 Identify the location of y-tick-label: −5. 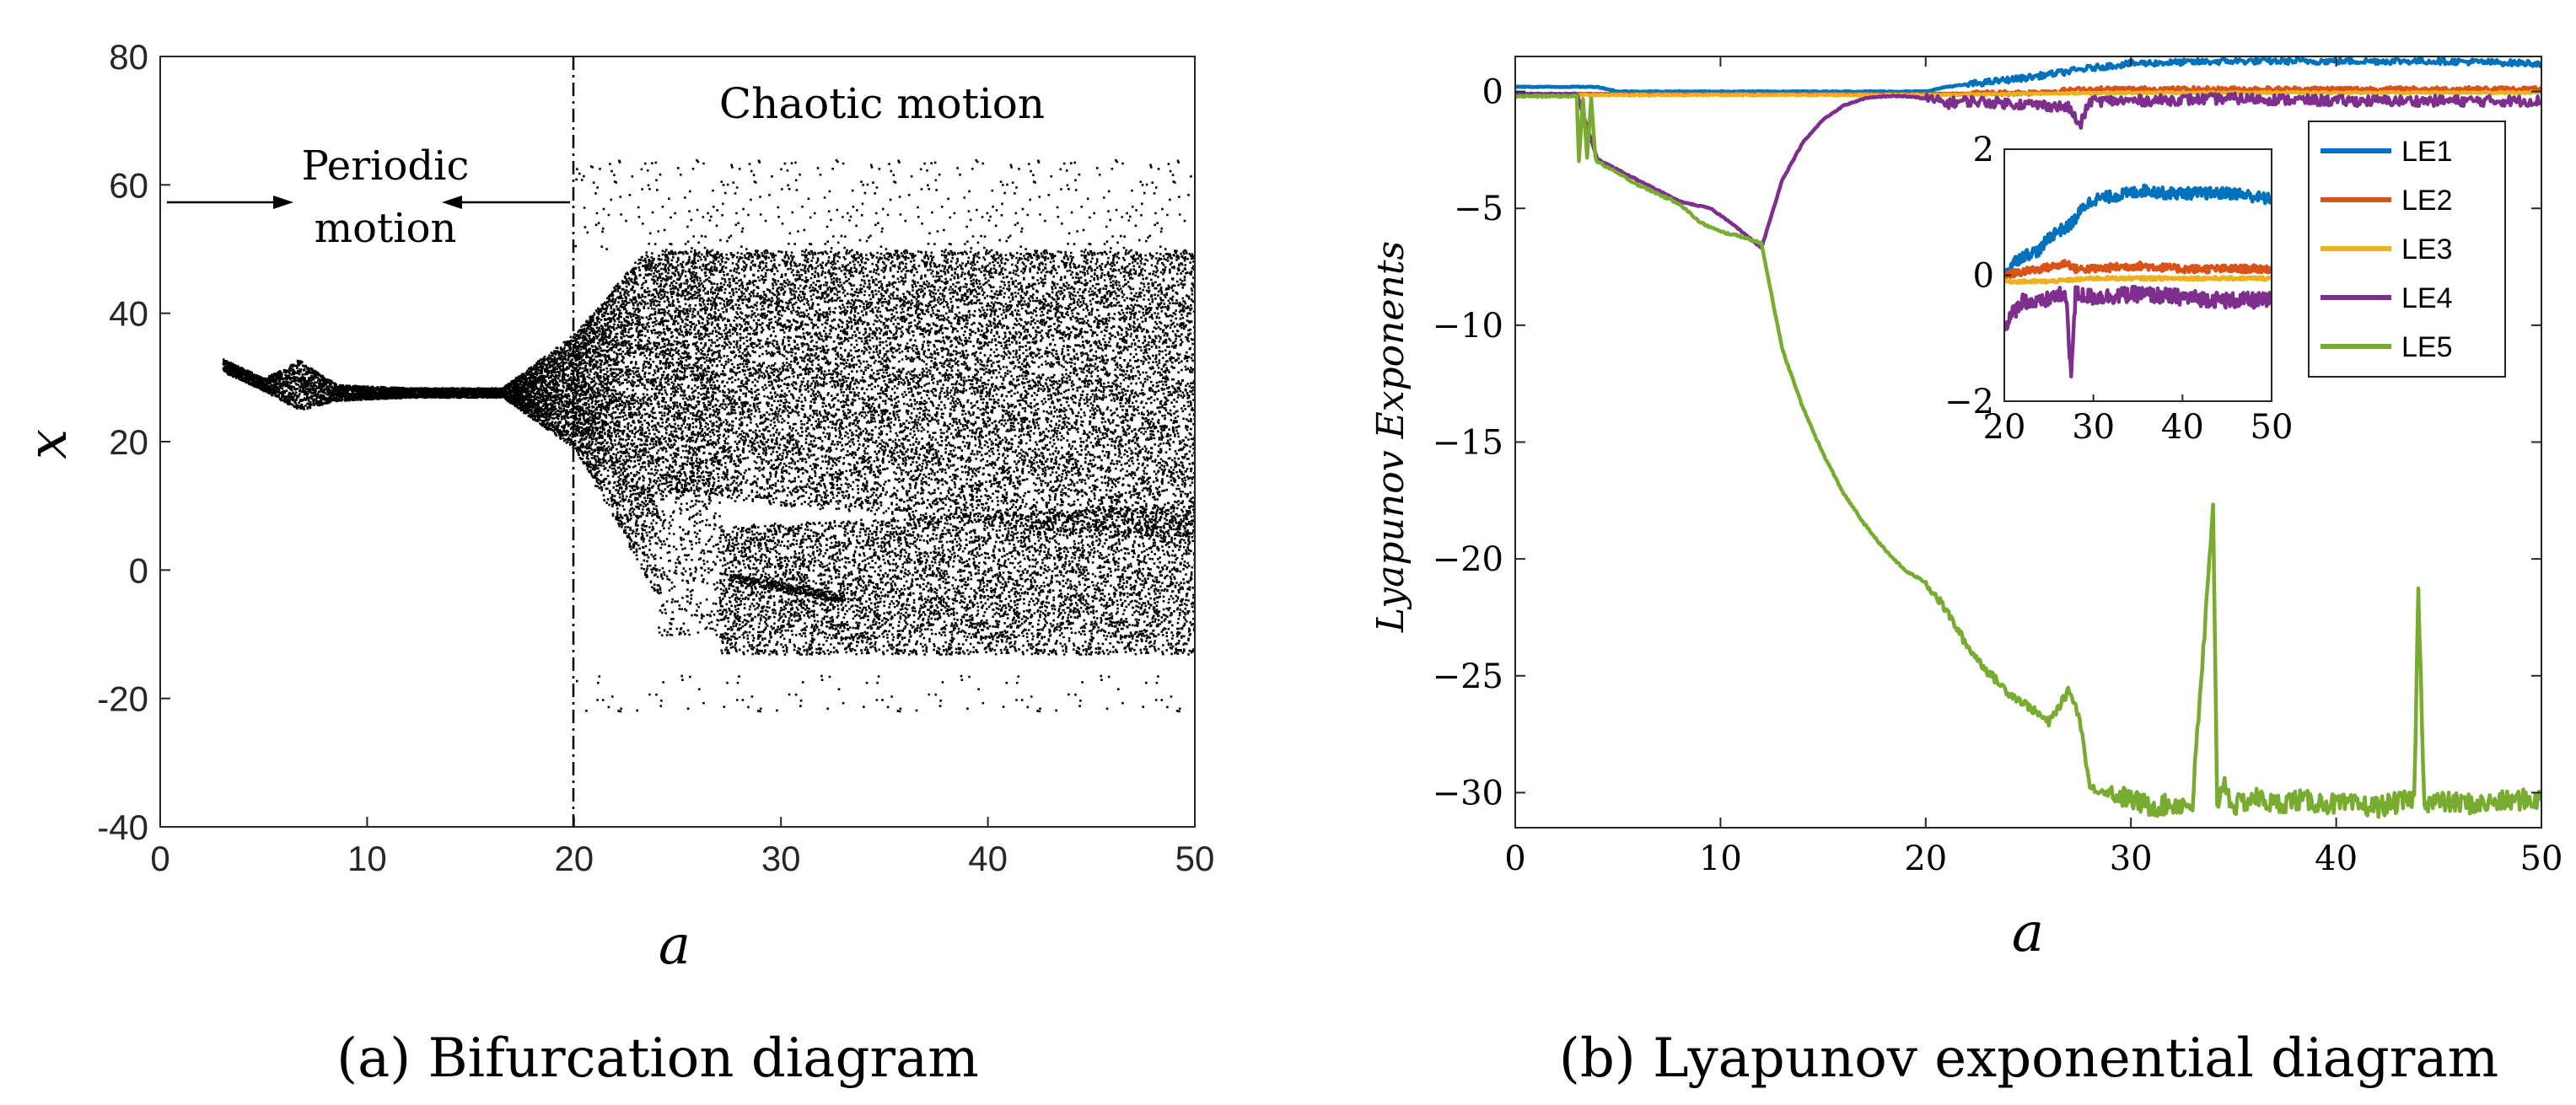
(1478, 209).